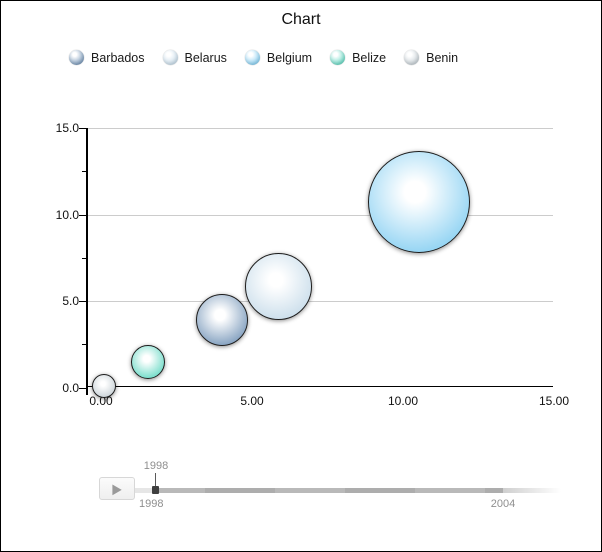 The width and height of the screenshot is (602, 552). I want to click on timeline-track, so click(319, 490).